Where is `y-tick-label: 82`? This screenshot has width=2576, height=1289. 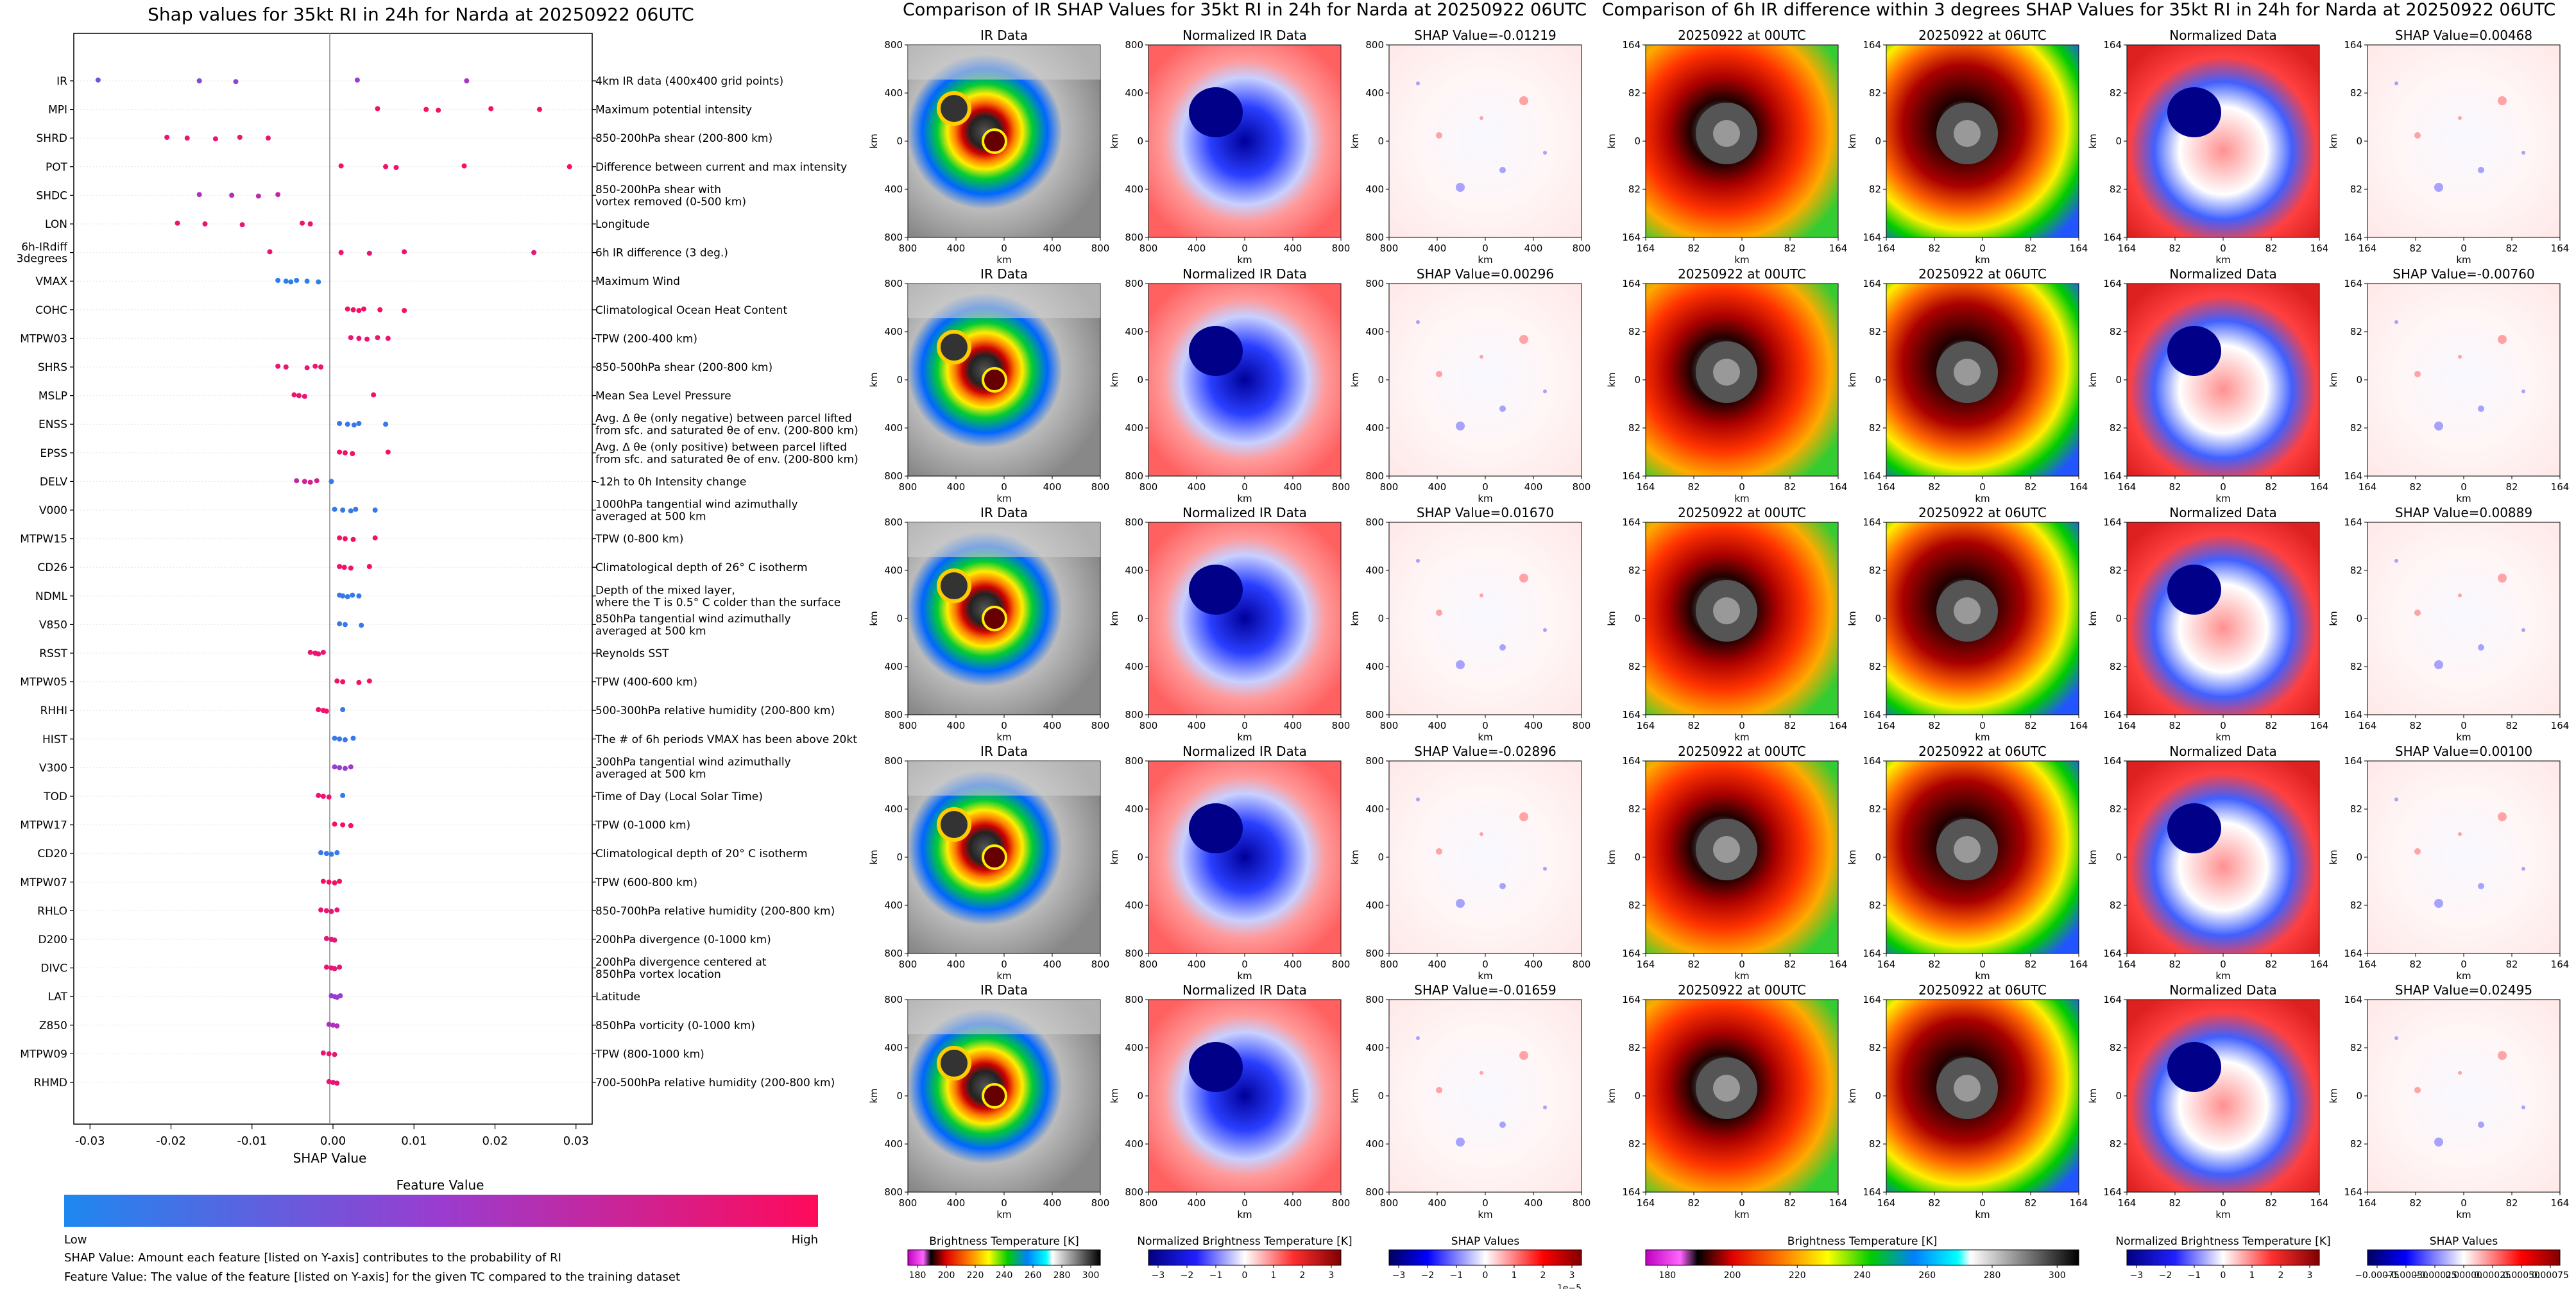 y-tick-label: 82 is located at coordinates (1634, 1048).